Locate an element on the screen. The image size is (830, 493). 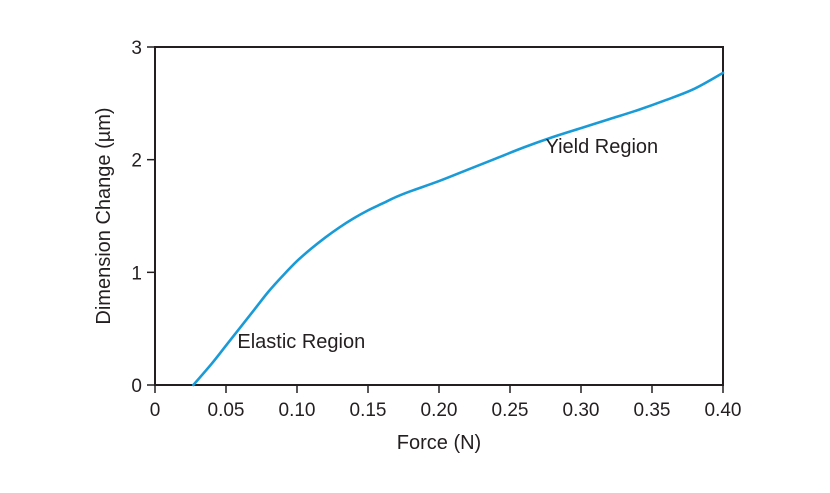
x-tick-label: 0.40 is located at coordinates (723, 410).